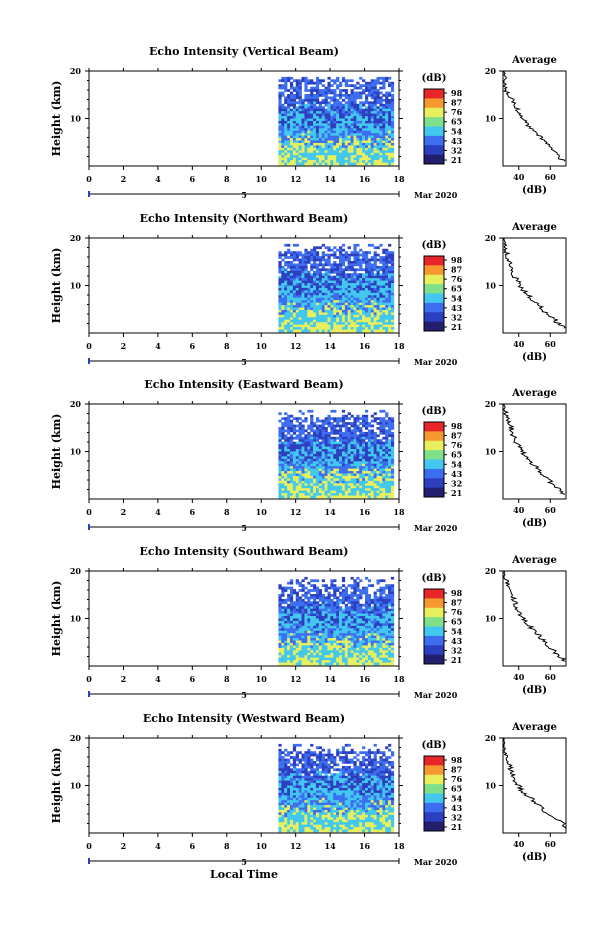  Describe the element at coordinates (457, 260) in the screenshot. I see `colorbar-tick-label: 98` at that location.